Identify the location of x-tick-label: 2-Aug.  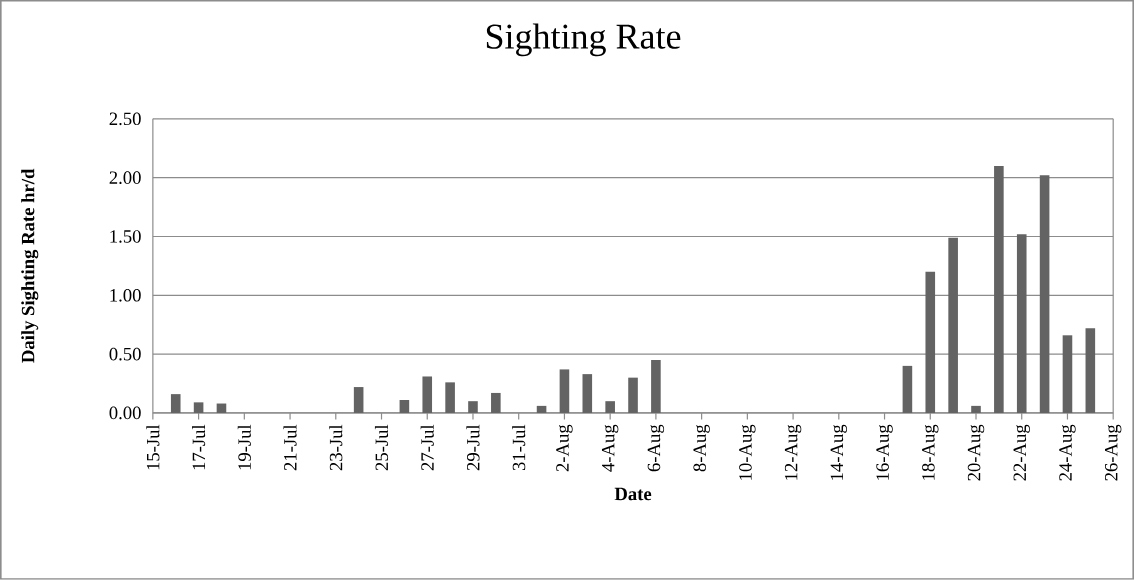
(564, 448).